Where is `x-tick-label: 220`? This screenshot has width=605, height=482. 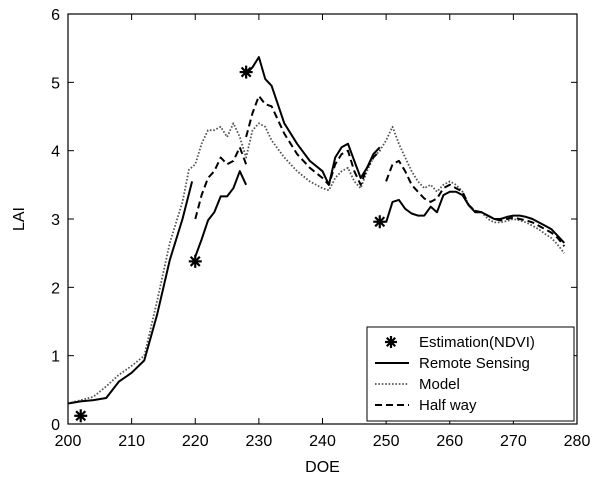 x-tick-label: 220 is located at coordinates (195, 441).